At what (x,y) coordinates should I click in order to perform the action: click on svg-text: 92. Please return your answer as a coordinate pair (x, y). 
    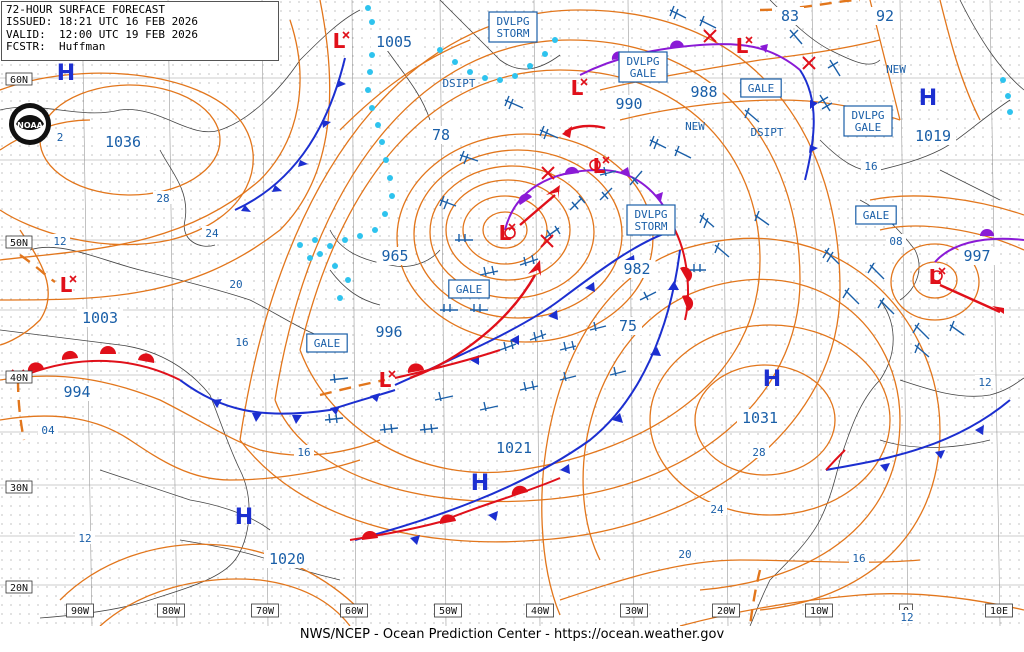
    Looking at the image, I should click on (885, 16).